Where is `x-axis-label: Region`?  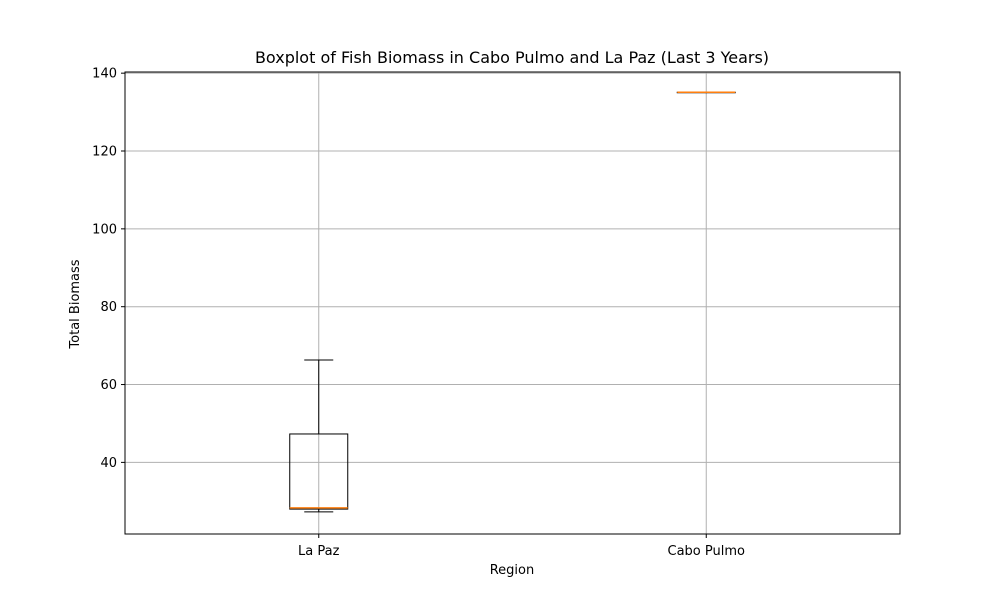 x-axis-label: Region is located at coordinates (512, 570).